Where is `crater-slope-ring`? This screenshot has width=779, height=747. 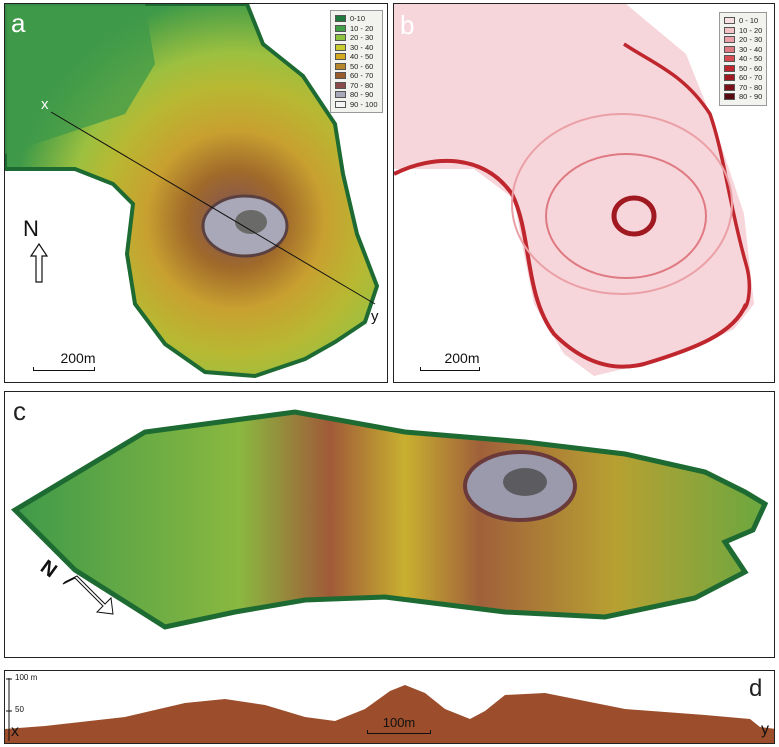 crater-slope-ring is located at coordinates (634, 216).